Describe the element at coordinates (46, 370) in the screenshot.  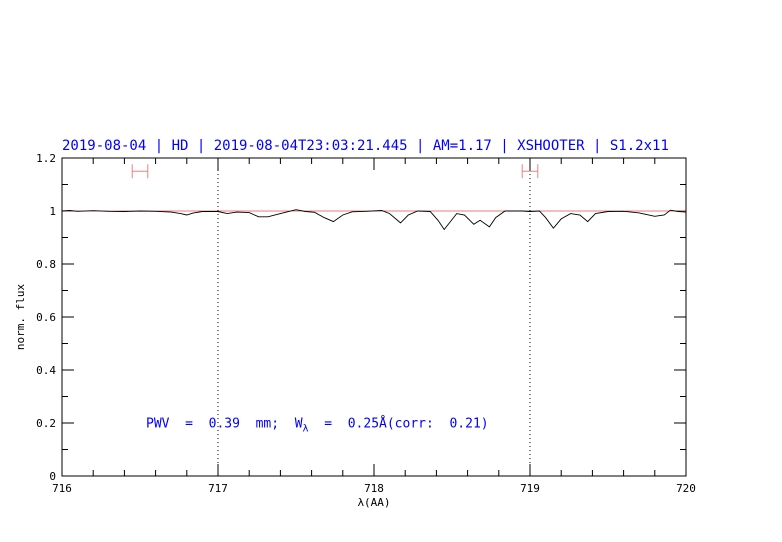
I see `y-tick-label: 0.4` at that location.